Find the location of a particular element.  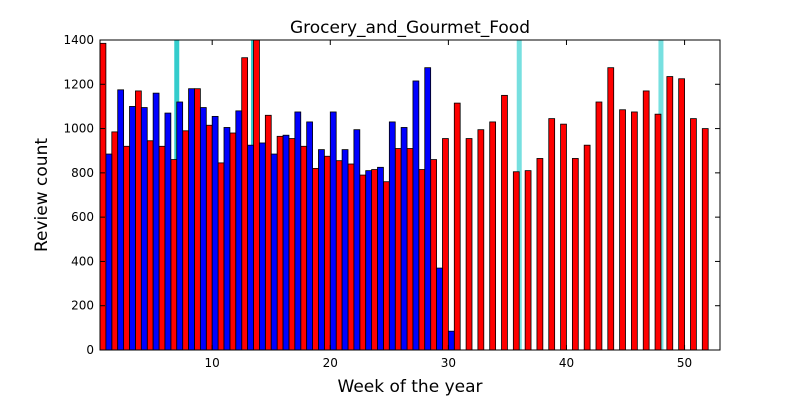

x-tick-label-30: 30 is located at coordinates (448, 363).